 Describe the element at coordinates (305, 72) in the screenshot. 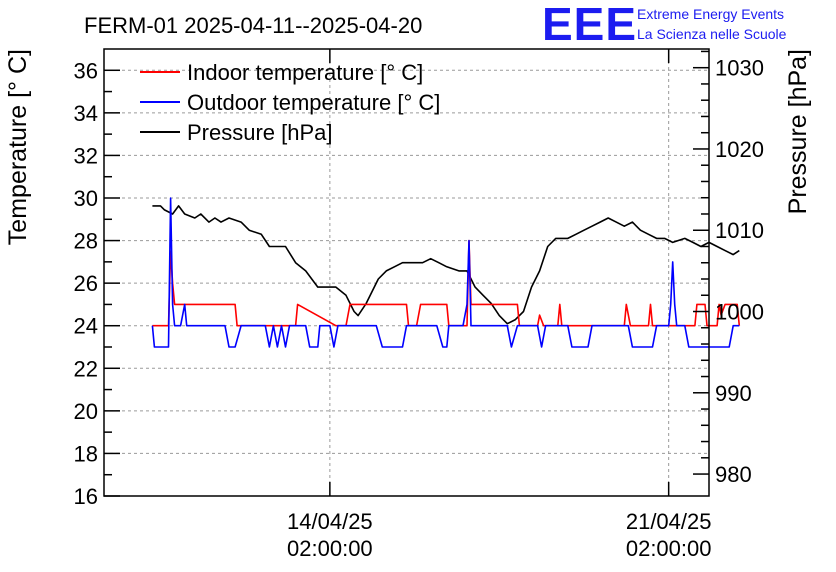

I see `legend-label: Indoor temperature [° C]` at that location.